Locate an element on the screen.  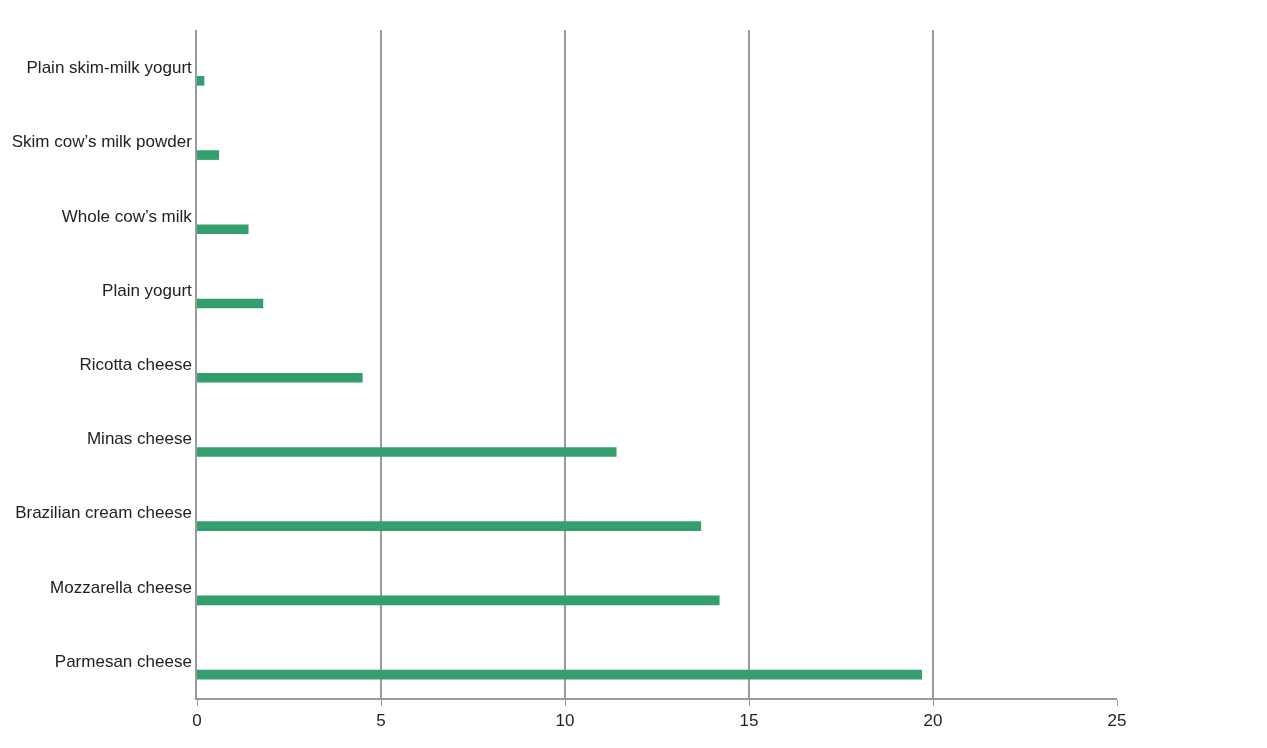
x-tick-label: 25 is located at coordinates (1117, 721).